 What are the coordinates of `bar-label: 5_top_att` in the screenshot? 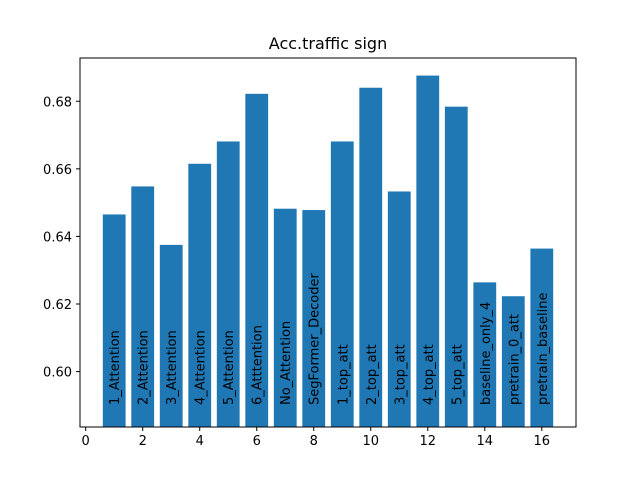 It's located at (457, 374).